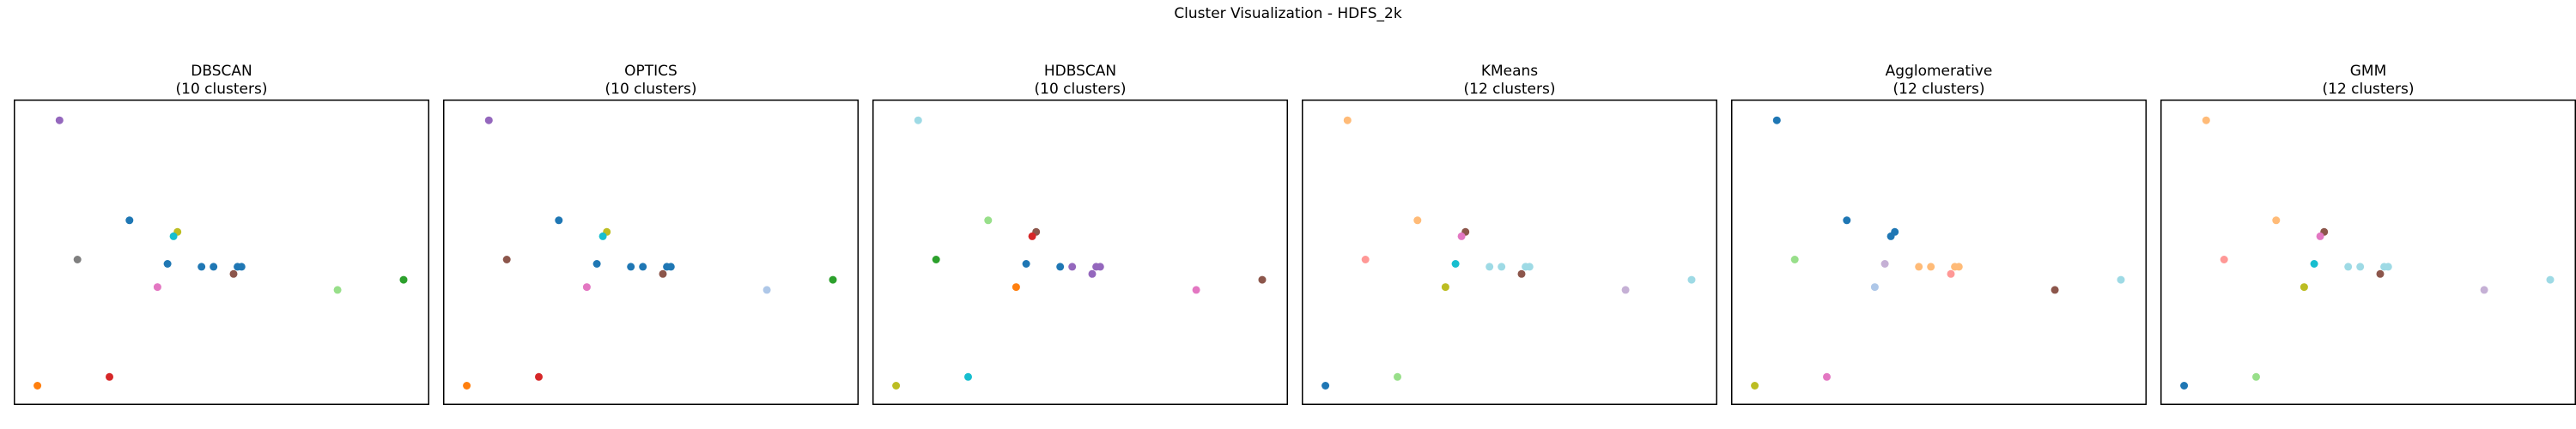  What do you see at coordinates (2368, 71) in the screenshot?
I see `panel-title-method: GMM` at bounding box center [2368, 71].